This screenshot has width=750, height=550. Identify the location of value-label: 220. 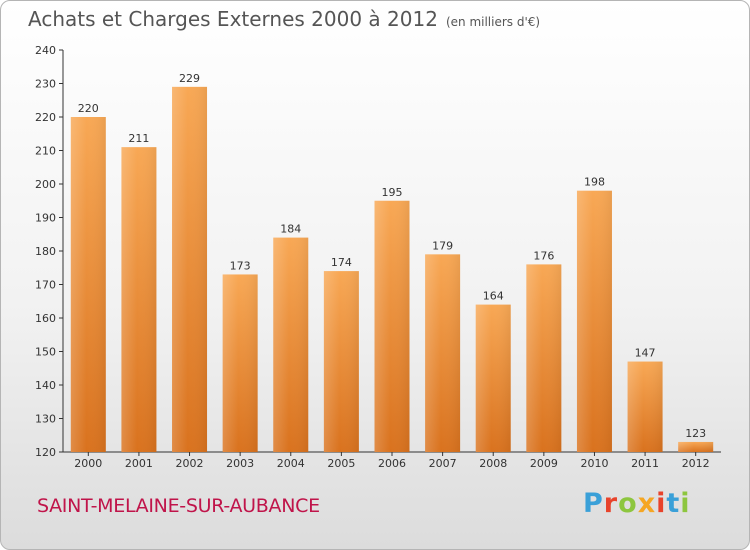
(88, 108).